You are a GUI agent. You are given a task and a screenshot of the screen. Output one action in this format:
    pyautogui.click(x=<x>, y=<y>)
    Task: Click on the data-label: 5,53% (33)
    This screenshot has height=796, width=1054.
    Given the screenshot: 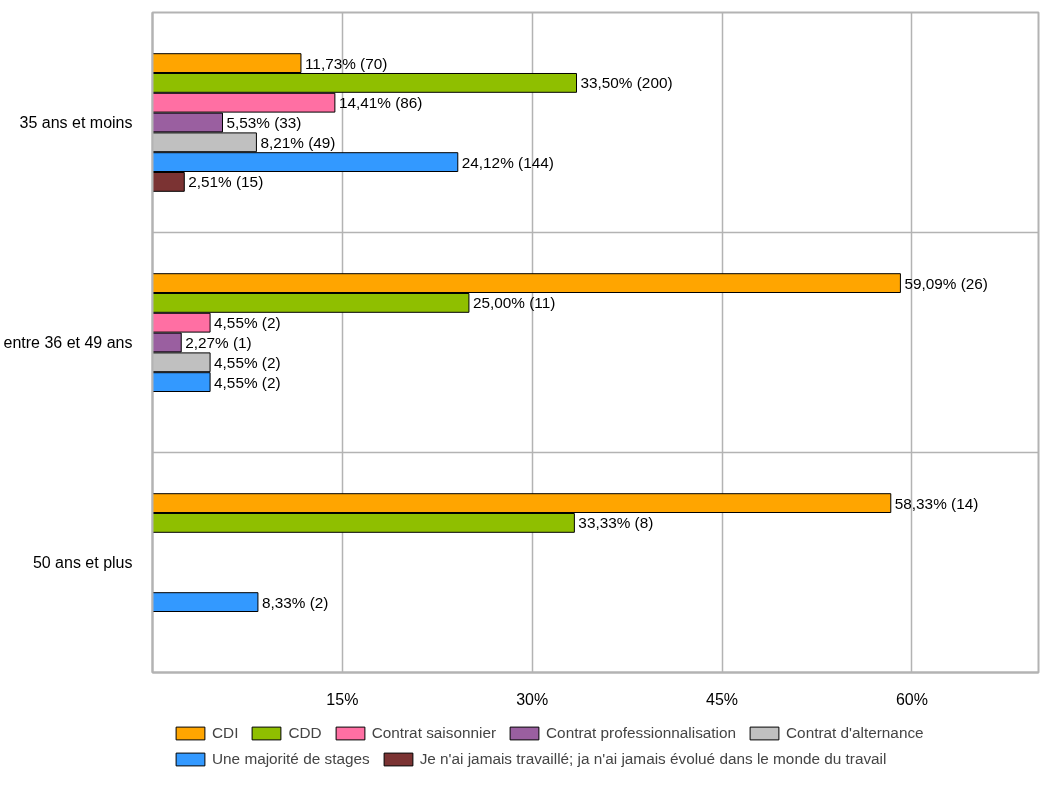 What is the action you would take?
    pyautogui.click(x=264, y=122)
    